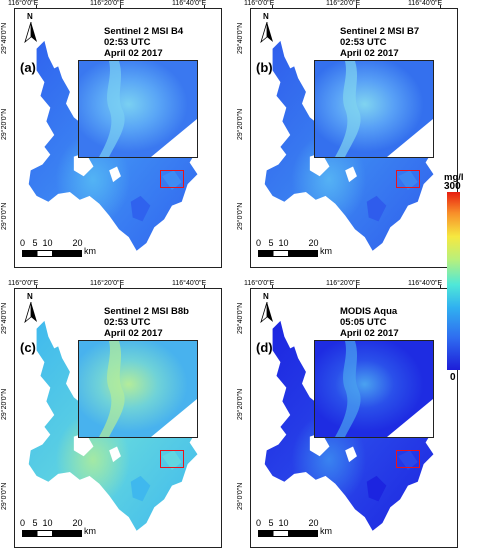  What do you see at coordinates (264, 347) in the screenshot?
I see `panel-label: (d)` at bounding box center [264, 347].